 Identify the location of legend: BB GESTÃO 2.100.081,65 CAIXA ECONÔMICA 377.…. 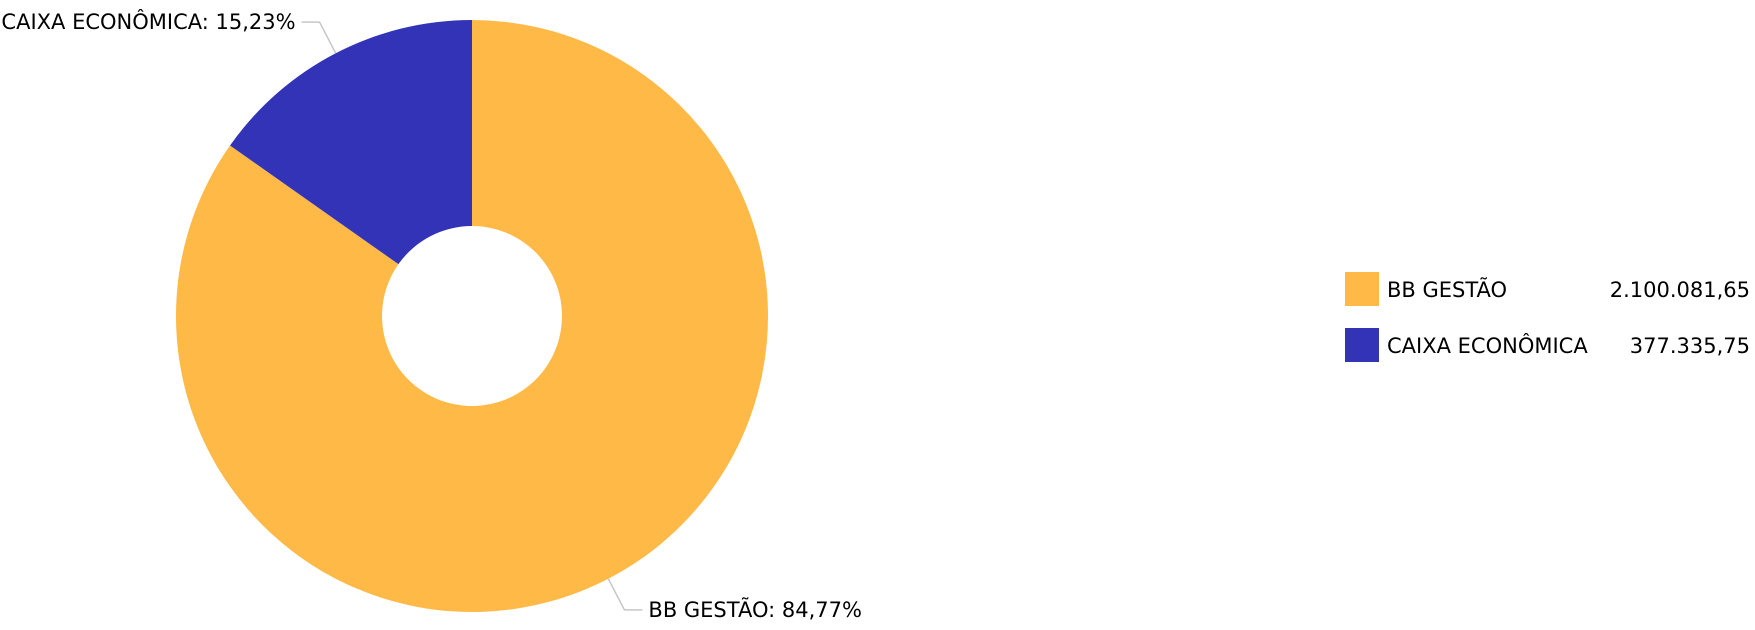
(1547, 317).